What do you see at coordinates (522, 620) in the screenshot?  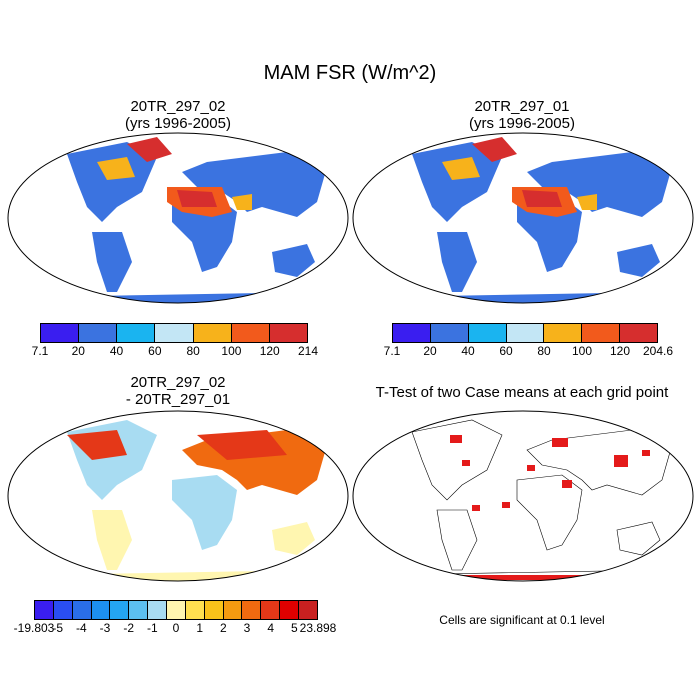 I see `significance-note: Cells are significant at 0.1 level` at bounding box center [522, 620].